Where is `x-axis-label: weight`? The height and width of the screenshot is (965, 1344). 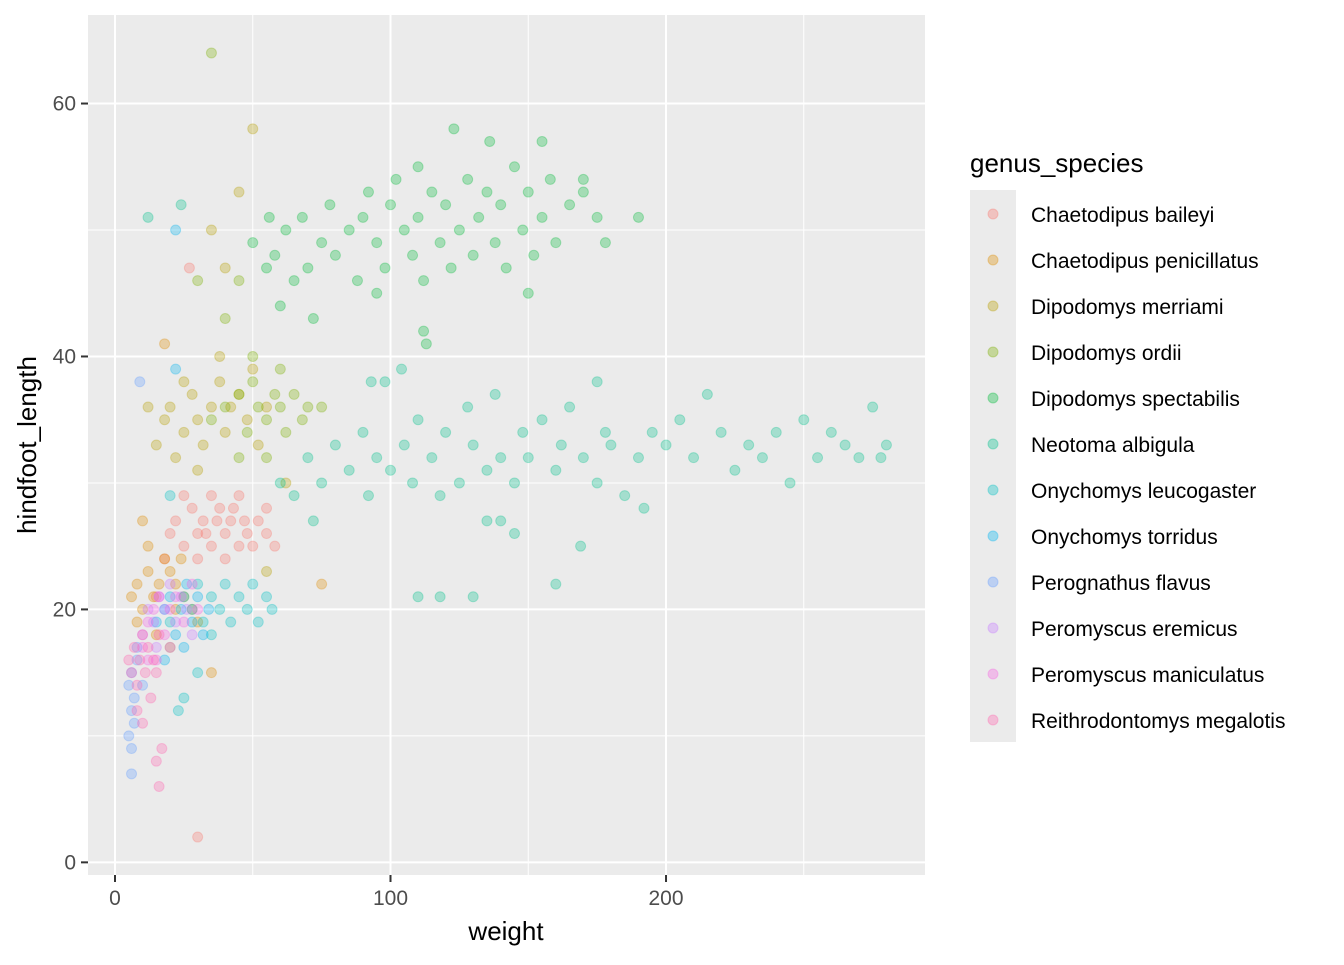 x-axis-label: weight is located at coordinates (505, 931).